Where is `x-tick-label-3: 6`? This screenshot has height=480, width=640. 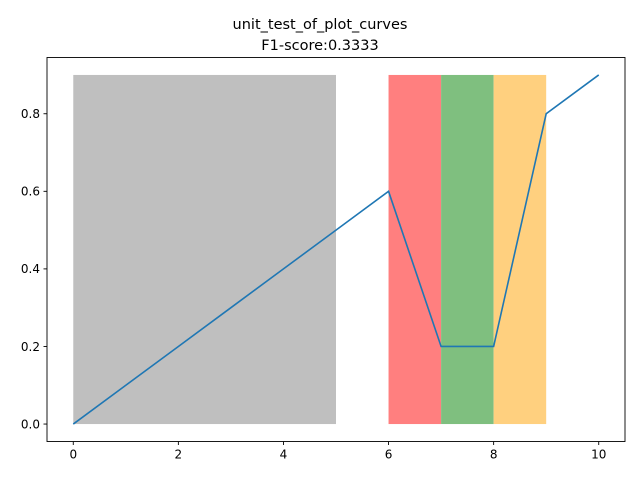 x-tick-label-3: 6 is located at coordinates (389, 455).